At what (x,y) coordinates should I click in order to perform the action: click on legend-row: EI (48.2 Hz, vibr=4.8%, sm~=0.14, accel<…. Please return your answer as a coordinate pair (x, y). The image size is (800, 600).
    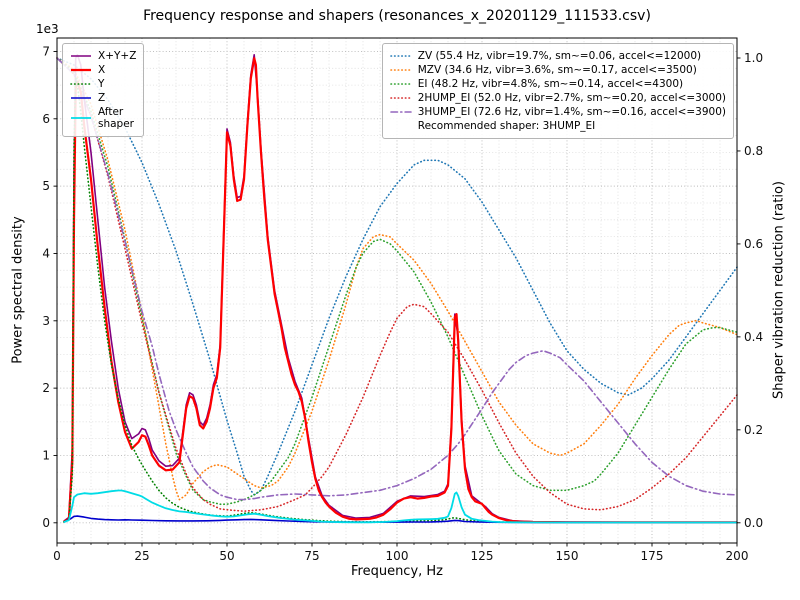
    Looking at the image, I should click on (557, 84).